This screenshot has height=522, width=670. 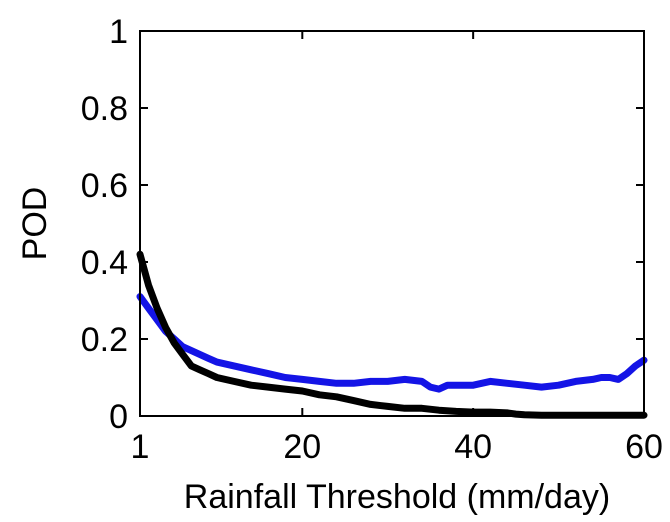 I want to click on x-tick-label: 60, so click(x=644, y=447).